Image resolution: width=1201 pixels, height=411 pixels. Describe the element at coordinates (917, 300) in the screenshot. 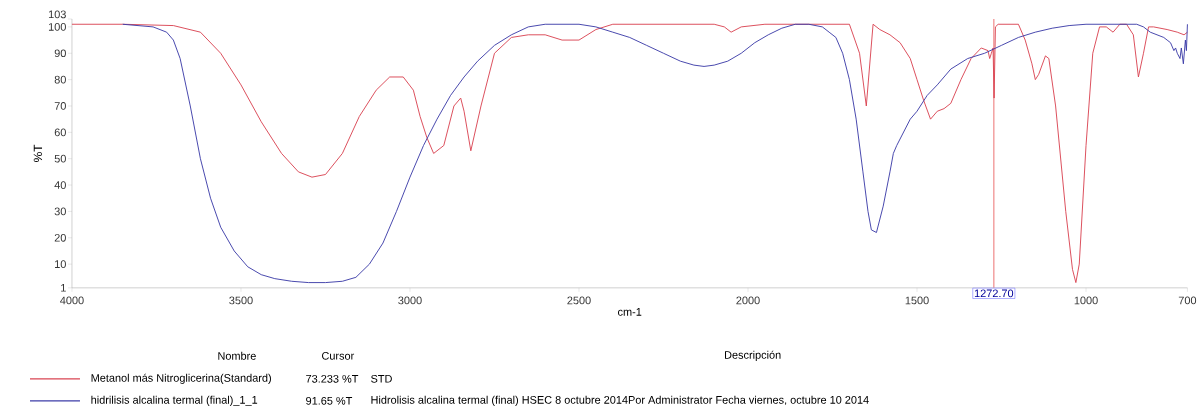

I see `x-tick-label: 1500` at that location.